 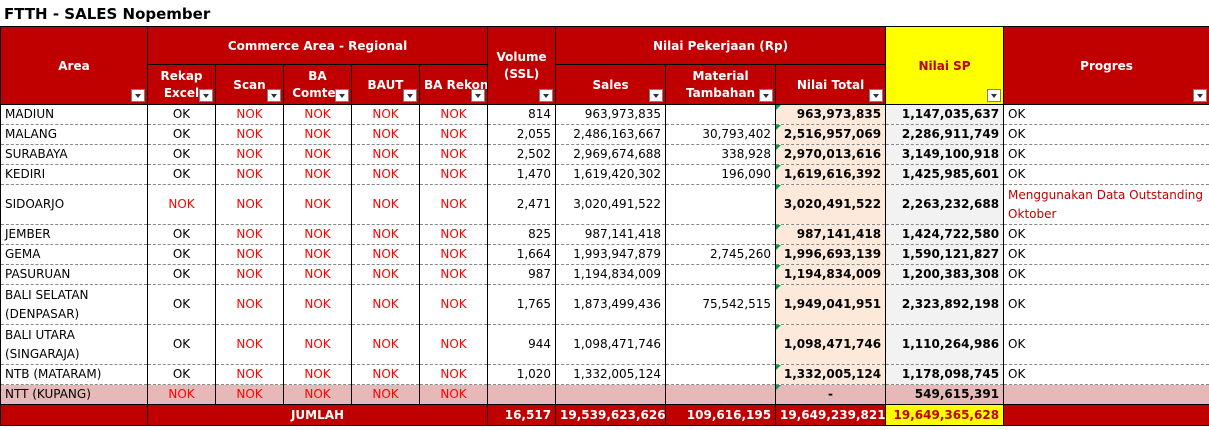 I want to click on cell-nilai-sp: 2,263,232,688, so click(x=945, y=204).